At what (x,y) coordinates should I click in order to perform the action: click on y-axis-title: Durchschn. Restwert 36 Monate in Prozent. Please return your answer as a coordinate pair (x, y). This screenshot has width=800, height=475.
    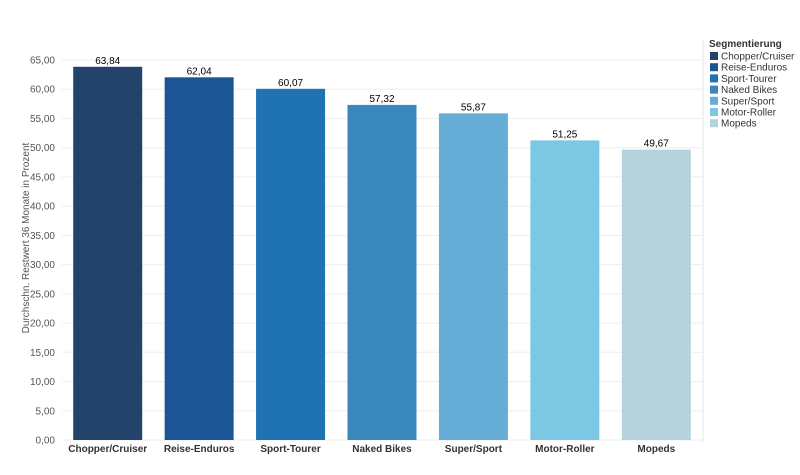
    Looking at the image, I should click on (26, 237).